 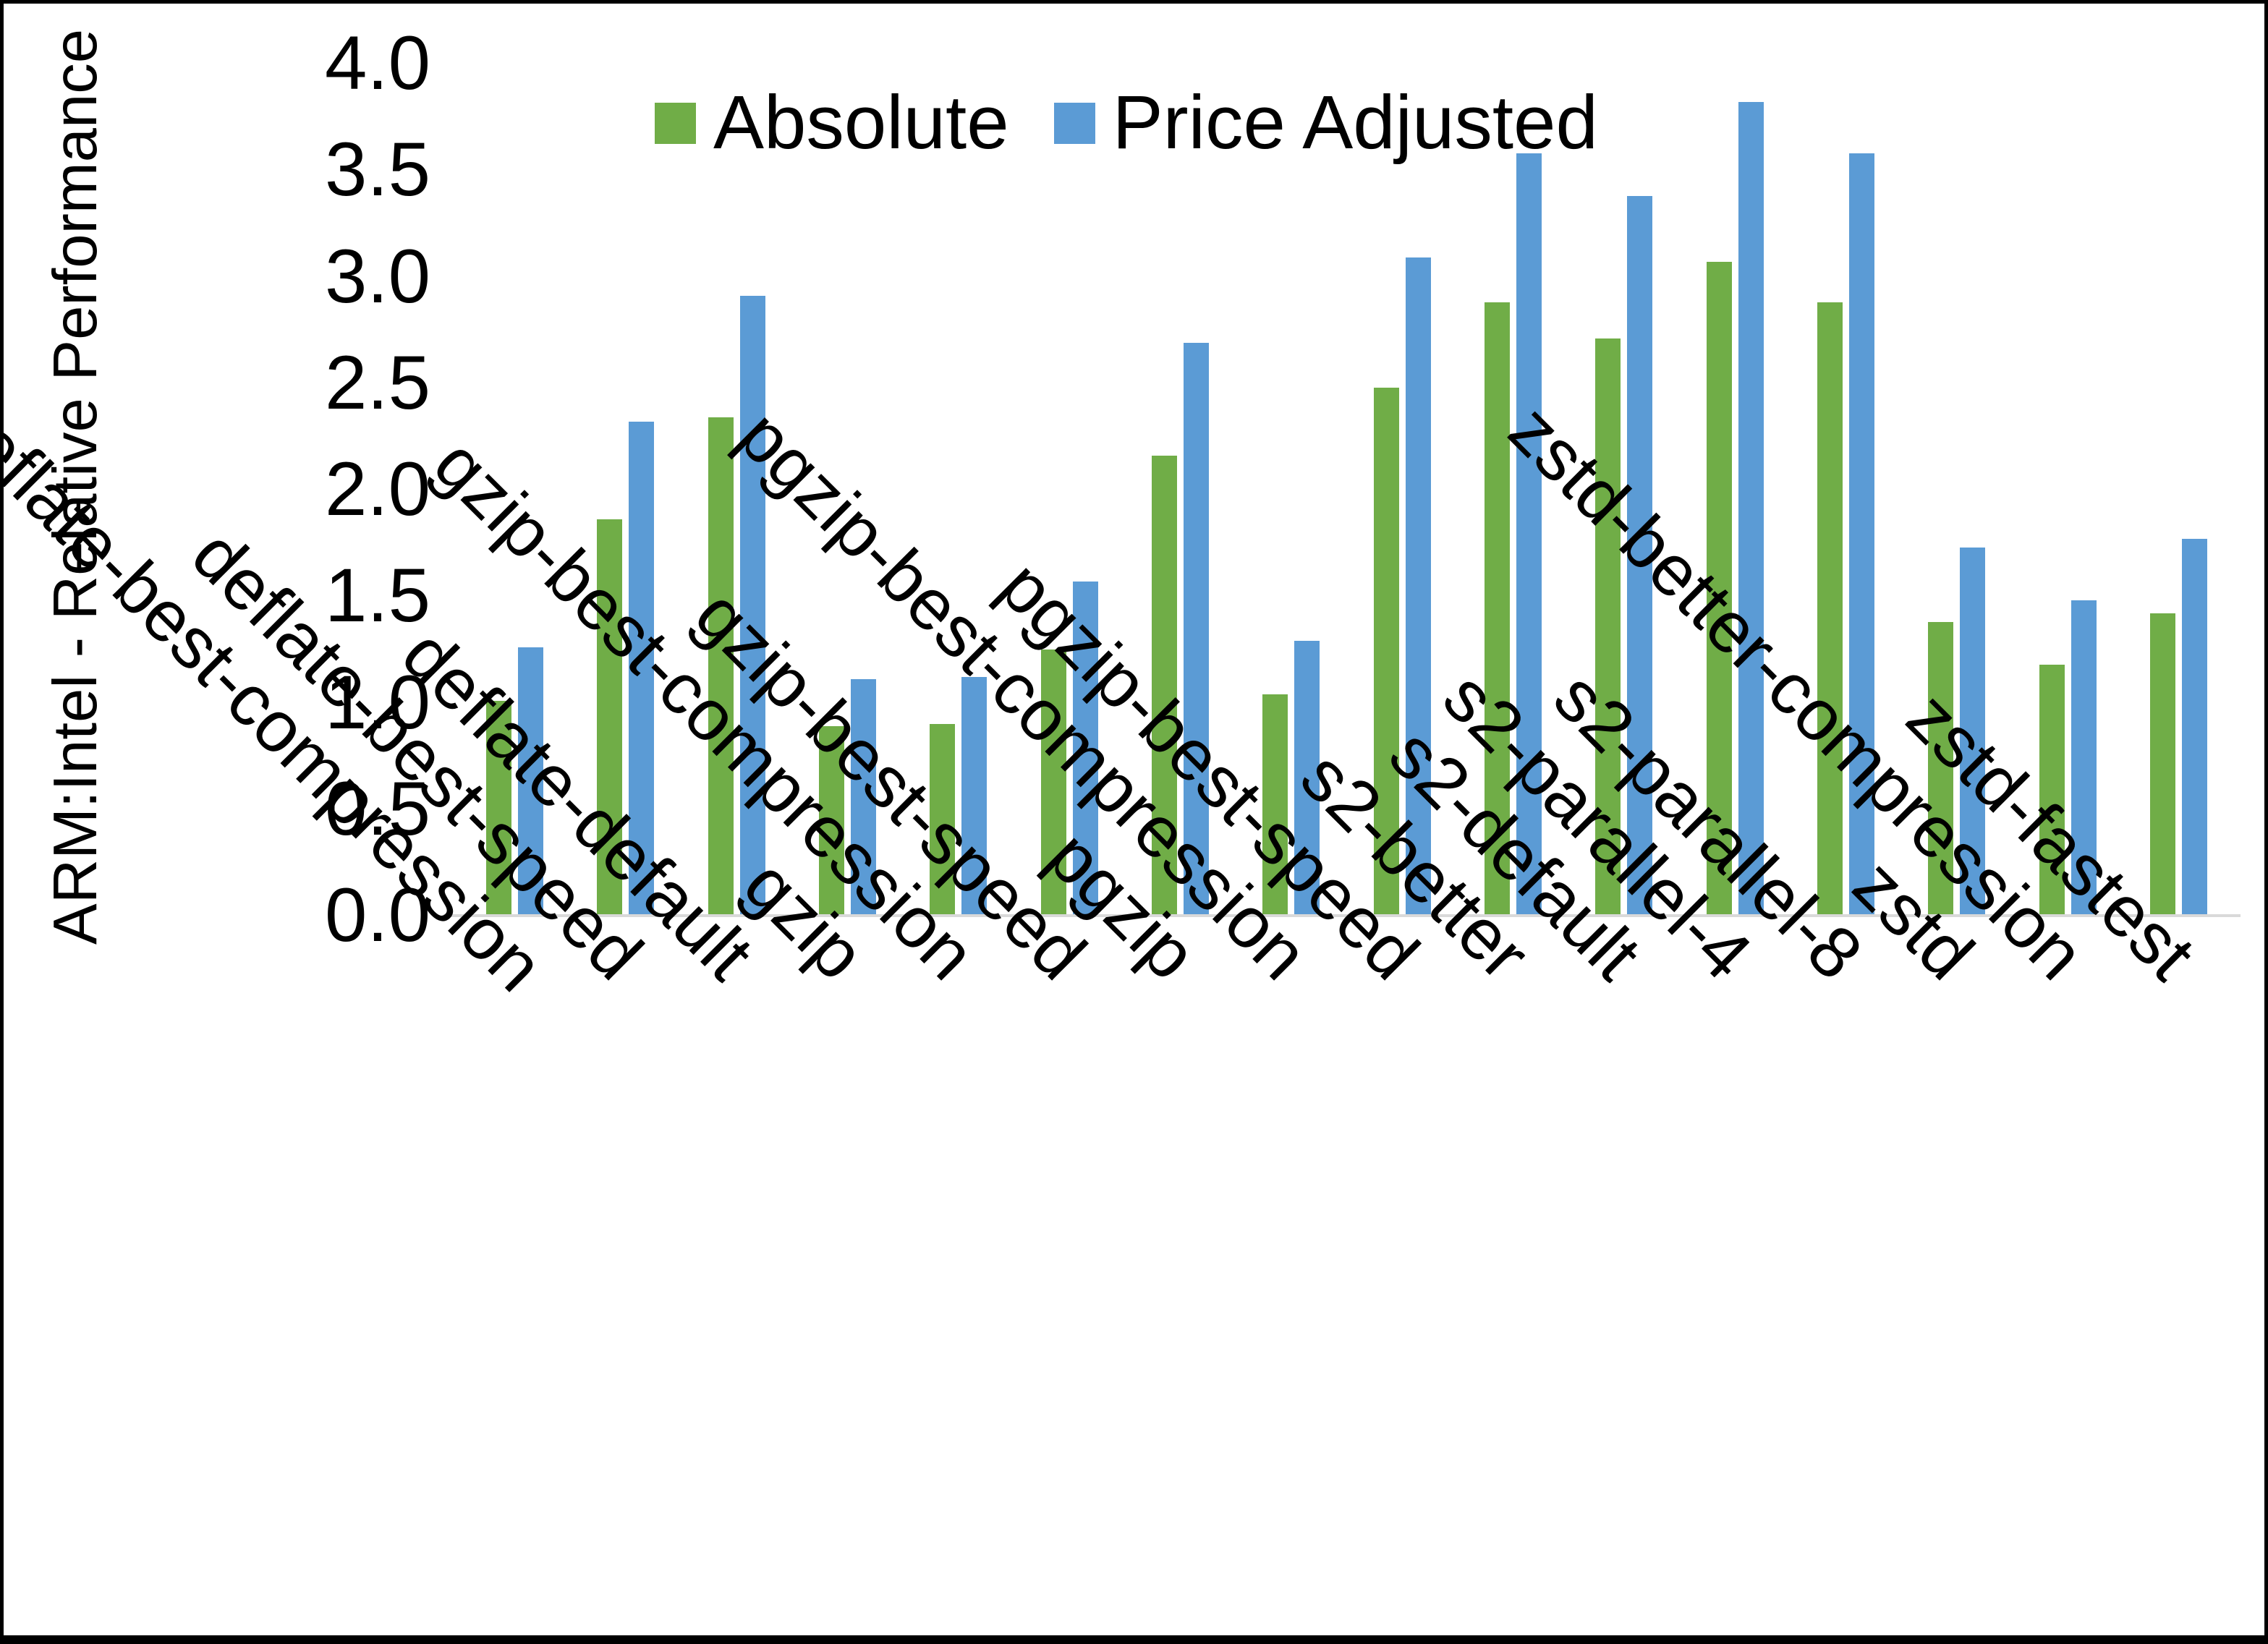 What do you see at coordinates (377, 170) in the screenshot?
I see `y-tick-label: 3.5` at bounding box center [377, 170].